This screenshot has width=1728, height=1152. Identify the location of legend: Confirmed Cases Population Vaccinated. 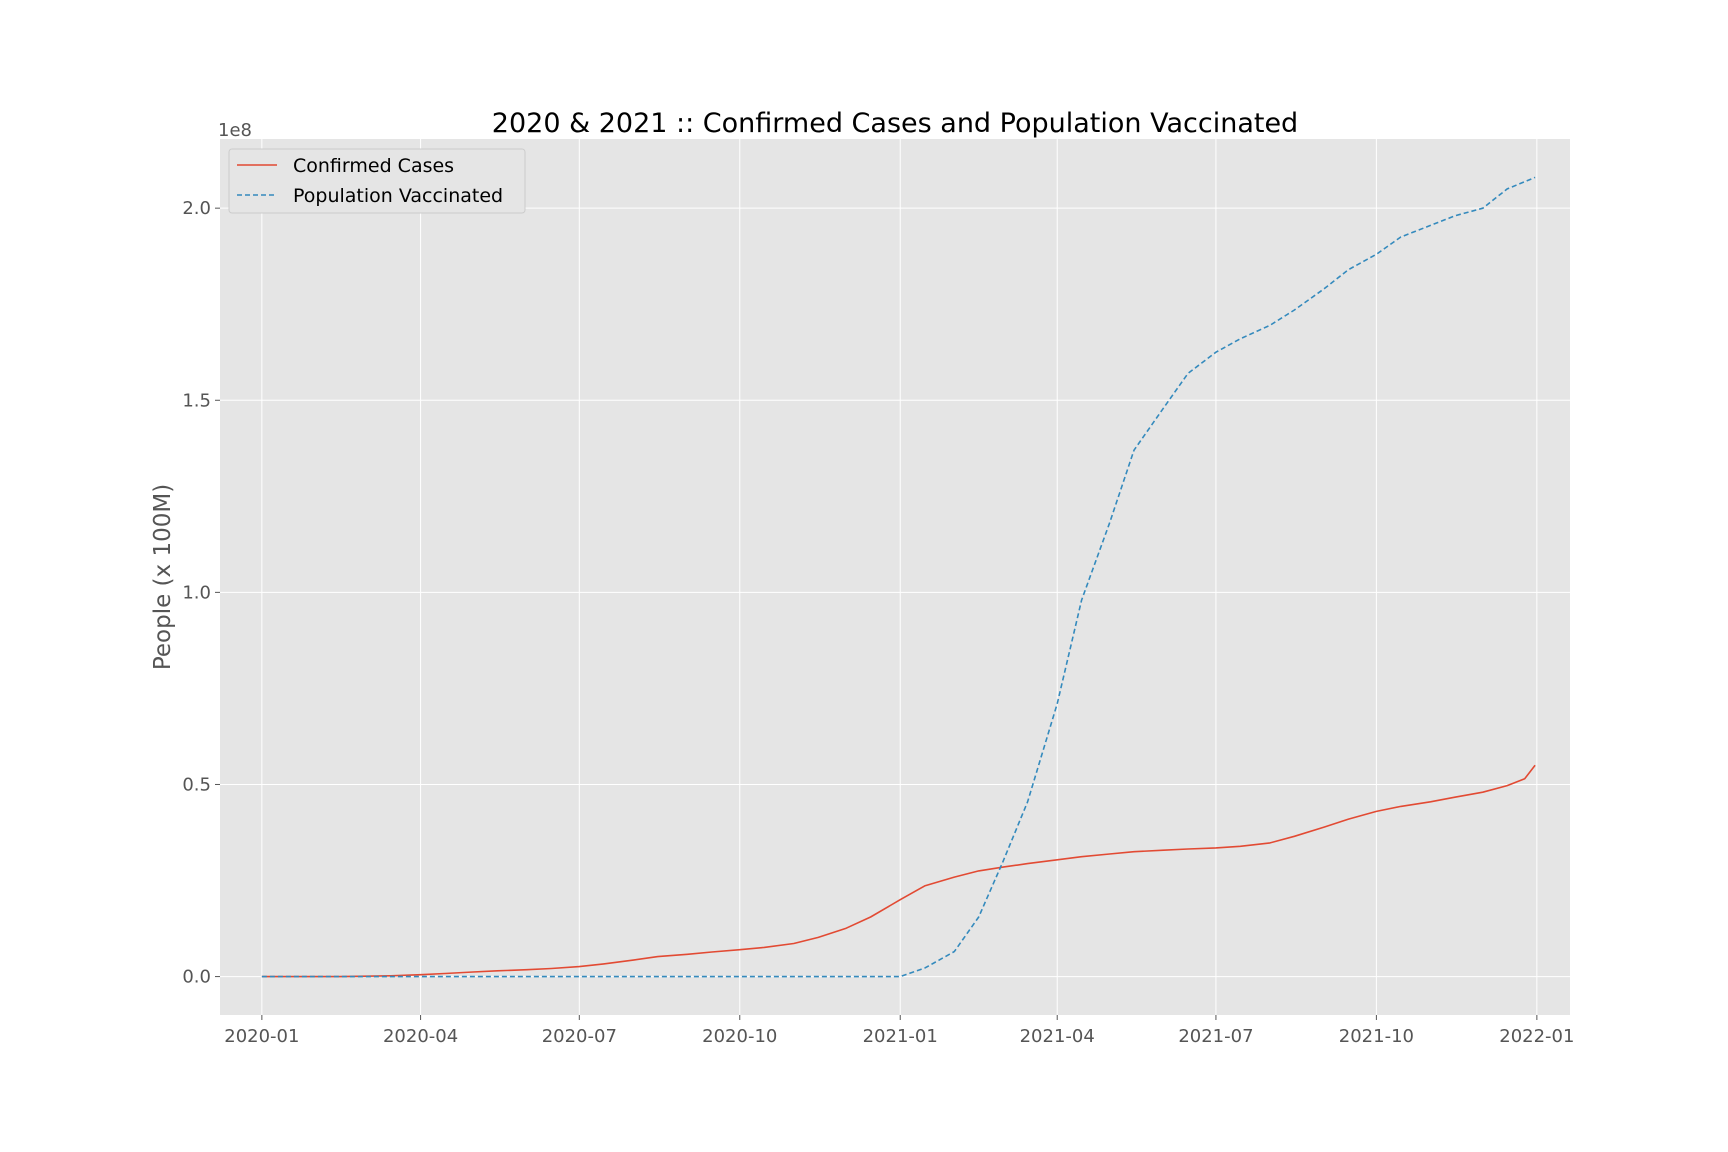
(377, 181).